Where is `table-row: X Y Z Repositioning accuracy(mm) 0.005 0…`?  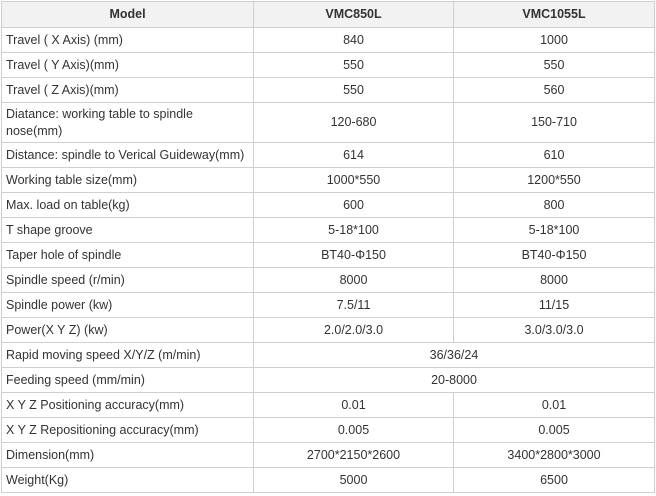 table-row: X Y Z Repositioning accuracy(mm) 0.005 0… is located at coordinates (328, 430).